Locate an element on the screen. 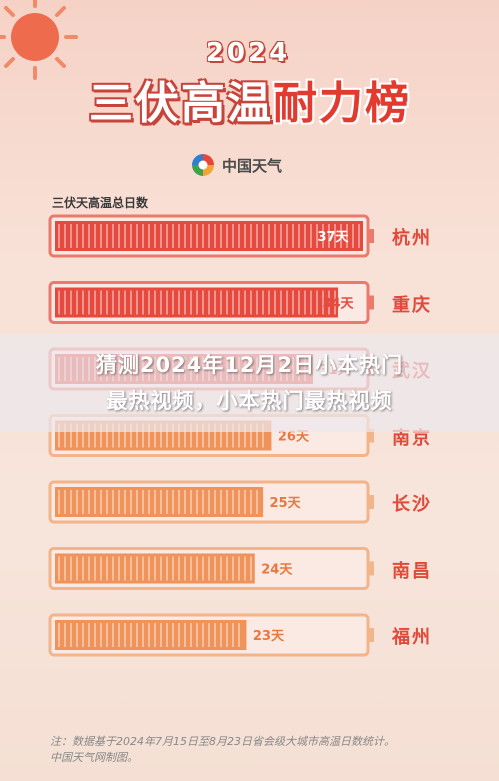 This screenshot has width=499, height=781. bar-value-label: 23天 is located at coordinates (269, 636).